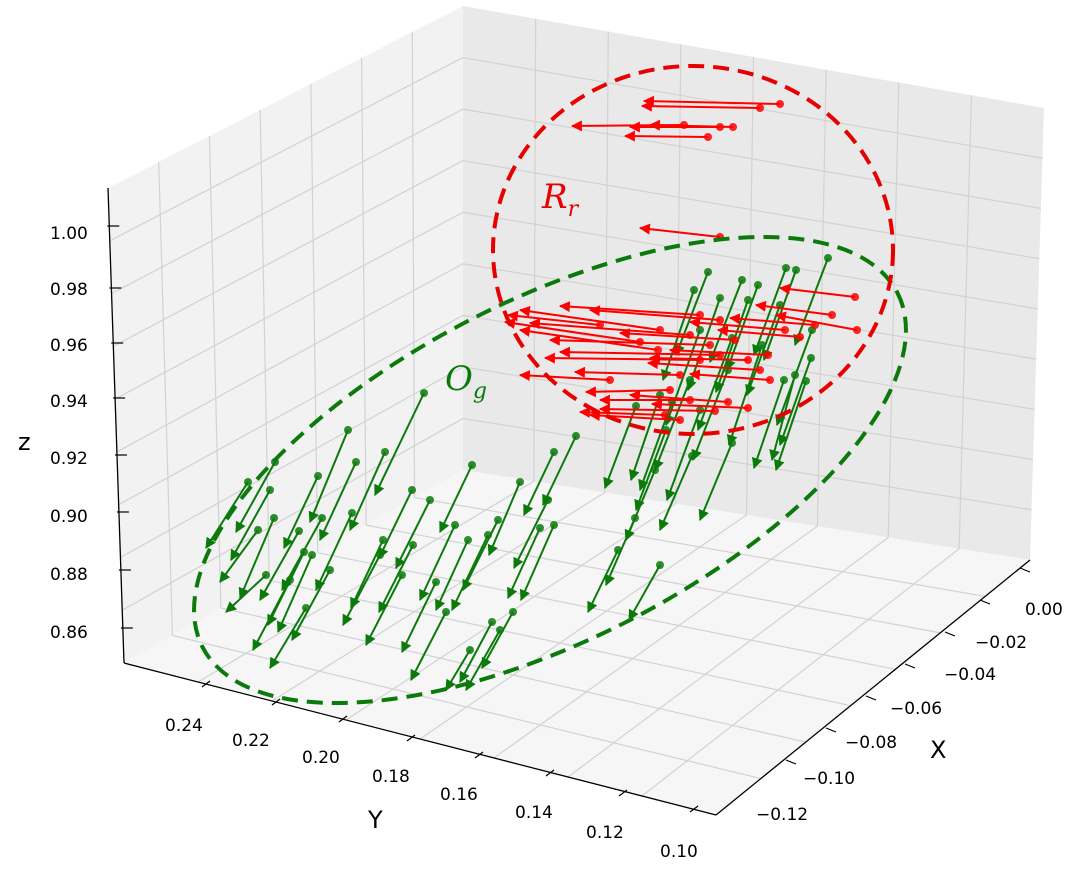 Image resolution: width=1088 pixels, height=871 pixels. Describe the element at coordinates (69, 234) in the screenshot. I see `z-tick-label: 1.00` at that location.